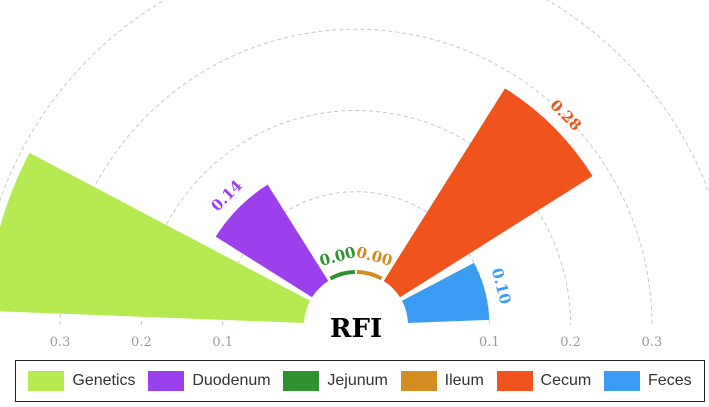 This screenshot has width=709, height=407. I want to click on tick-label-left-2: 0.2, so click(141, 342).